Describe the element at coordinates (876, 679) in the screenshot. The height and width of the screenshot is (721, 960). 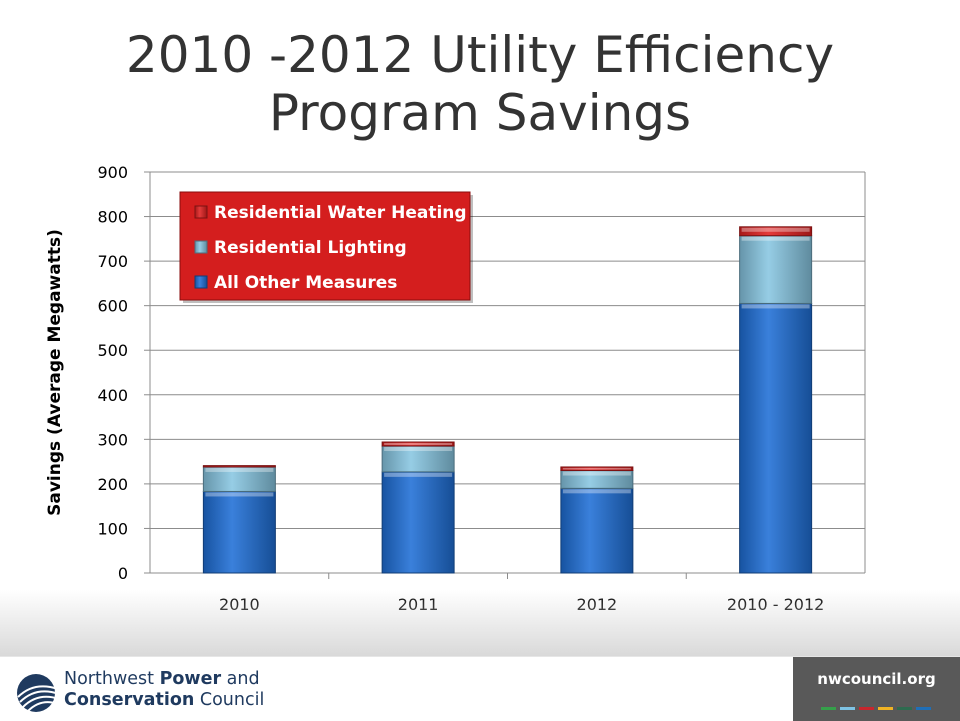
I see `website-link: nwcouncil.org` at that location.